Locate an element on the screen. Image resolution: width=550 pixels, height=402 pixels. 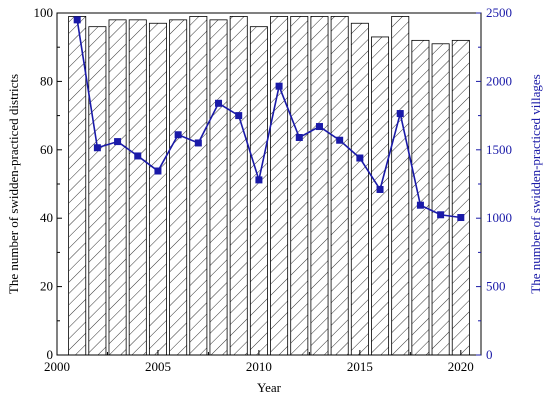
right-tick-label: 2500 is located at coordinates (499, 12).